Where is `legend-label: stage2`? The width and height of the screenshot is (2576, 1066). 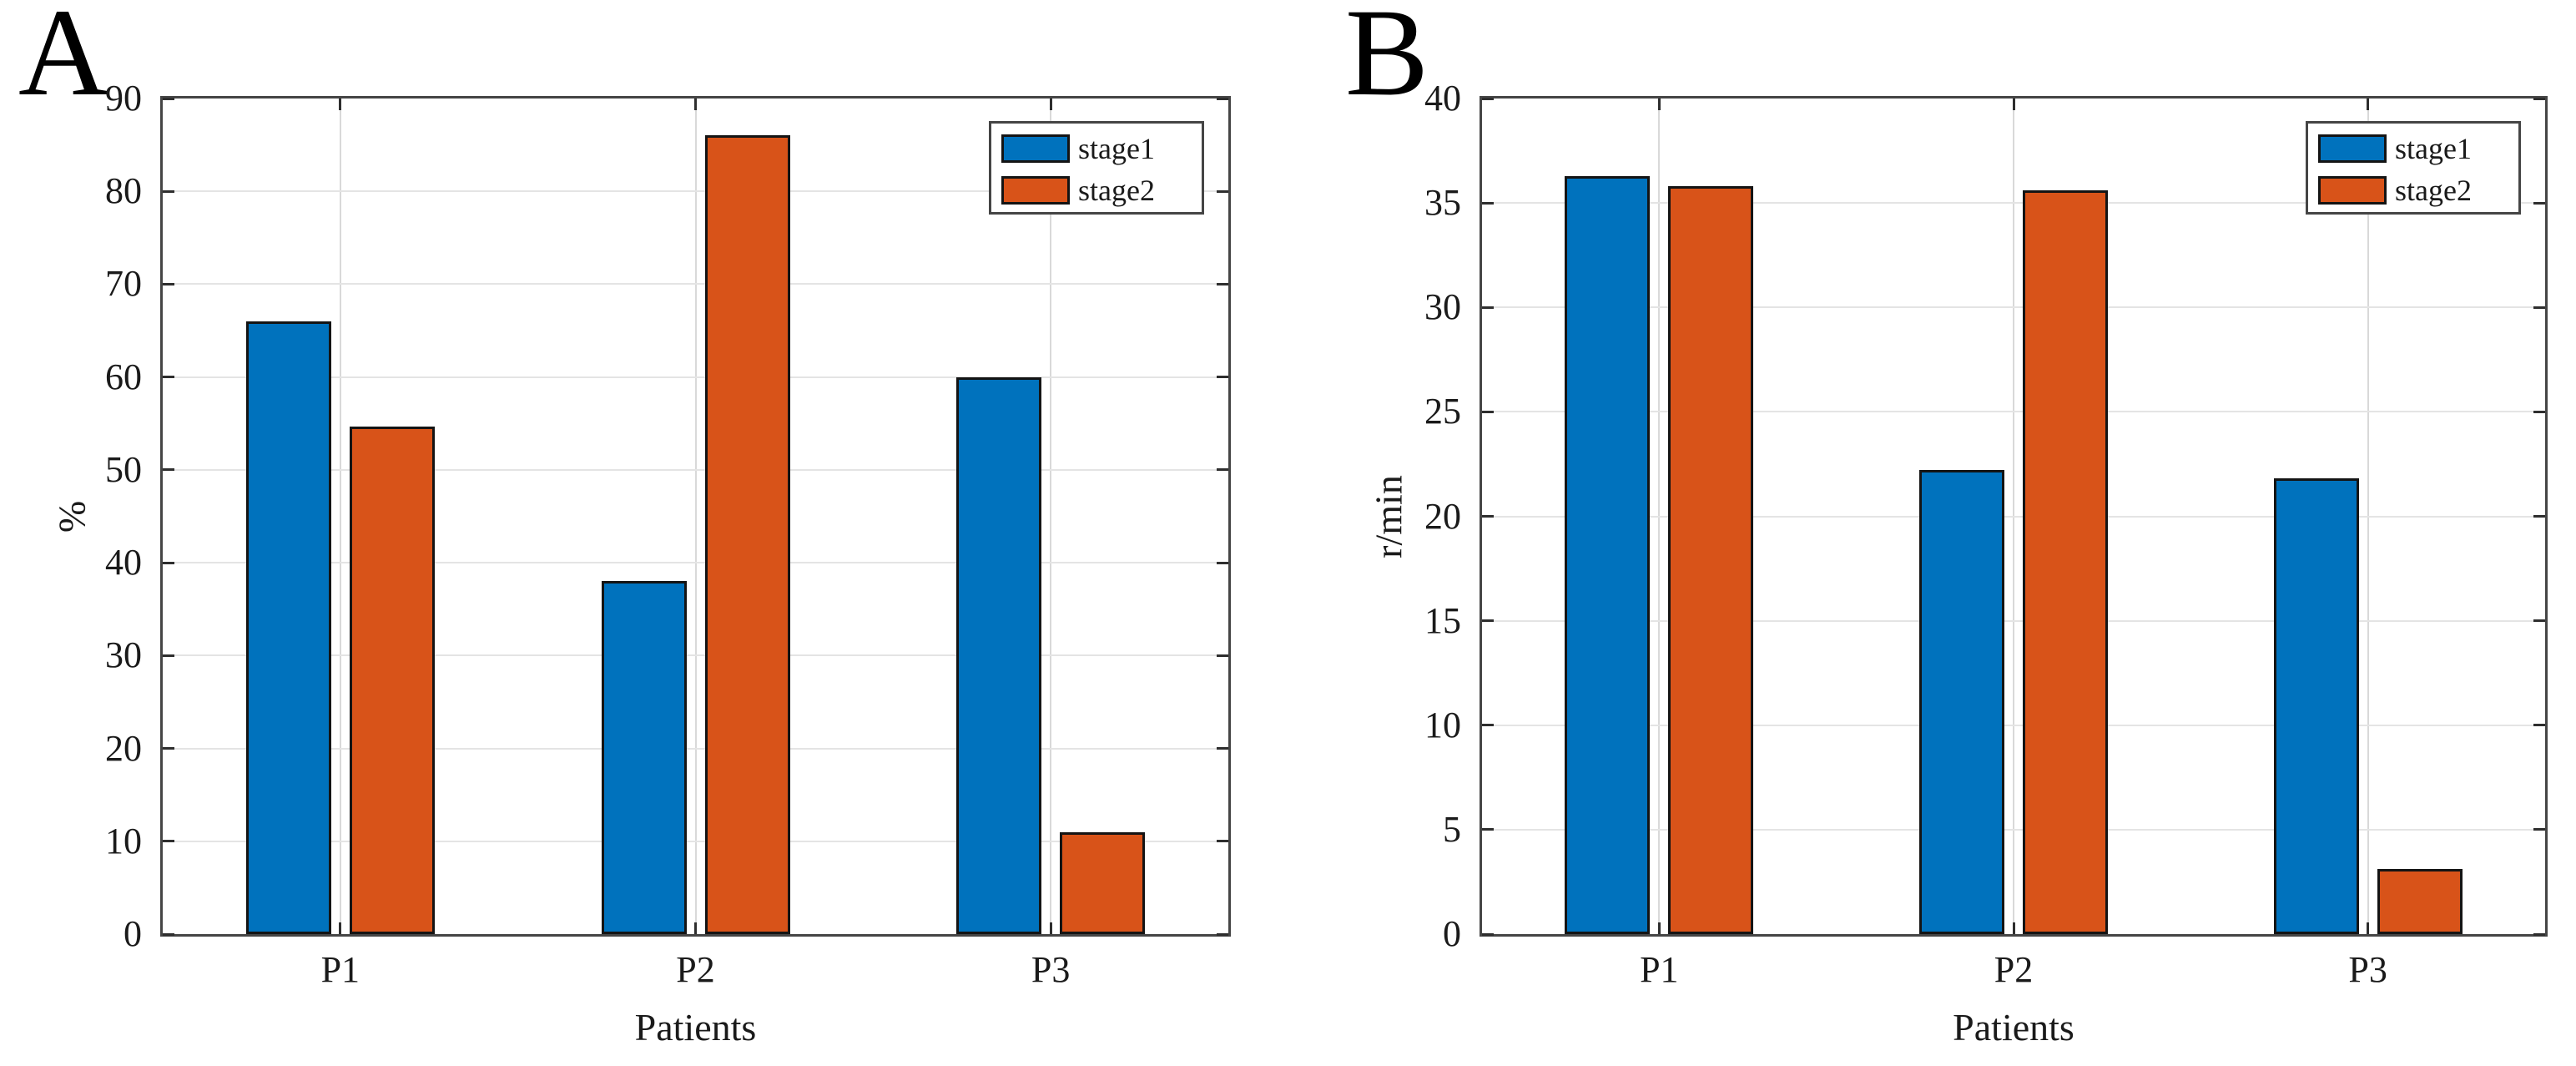 legend-label: stage2 is located at coordinates (2433, 190).